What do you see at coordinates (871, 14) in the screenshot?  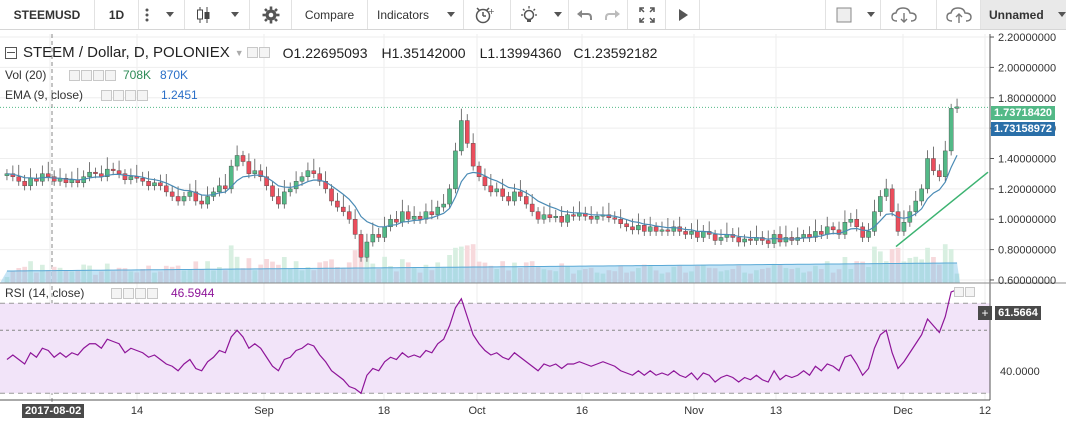 I see `template-dropdown-icon` at bounding box center [871, 14].